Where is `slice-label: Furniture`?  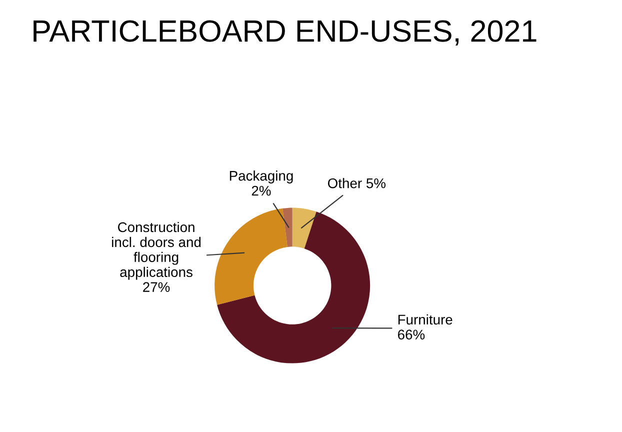
slice-label: Furniture is located at coordinates (425, 319).